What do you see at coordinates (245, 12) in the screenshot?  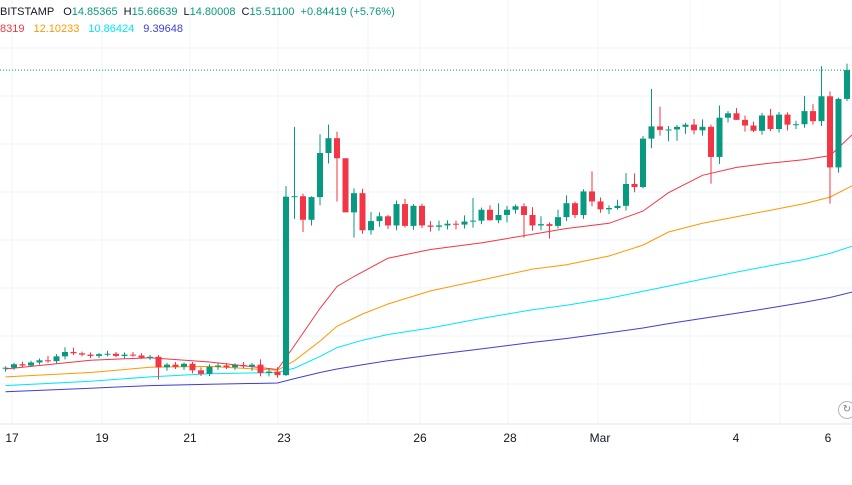 I see `close-label: C` at bounding box center [245, 12].